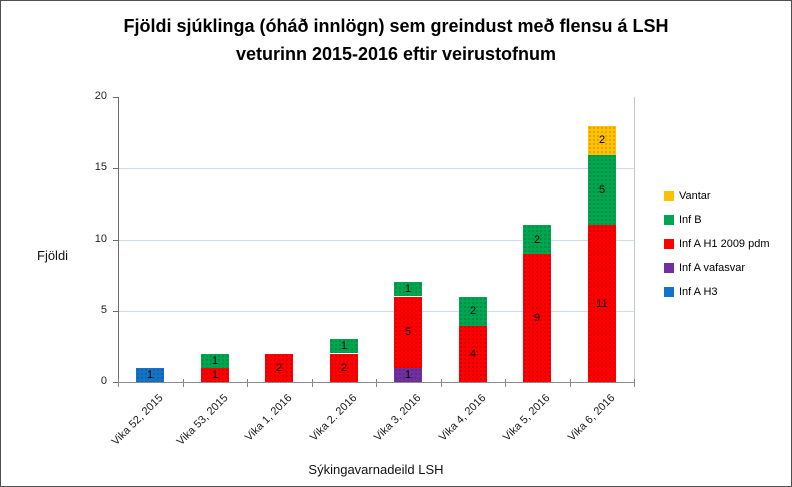  What do you see at coordinates (526, 418) in the screenshot?
I see `category-label-6: Vika 5, 2016` at bounding box center [526, 418].